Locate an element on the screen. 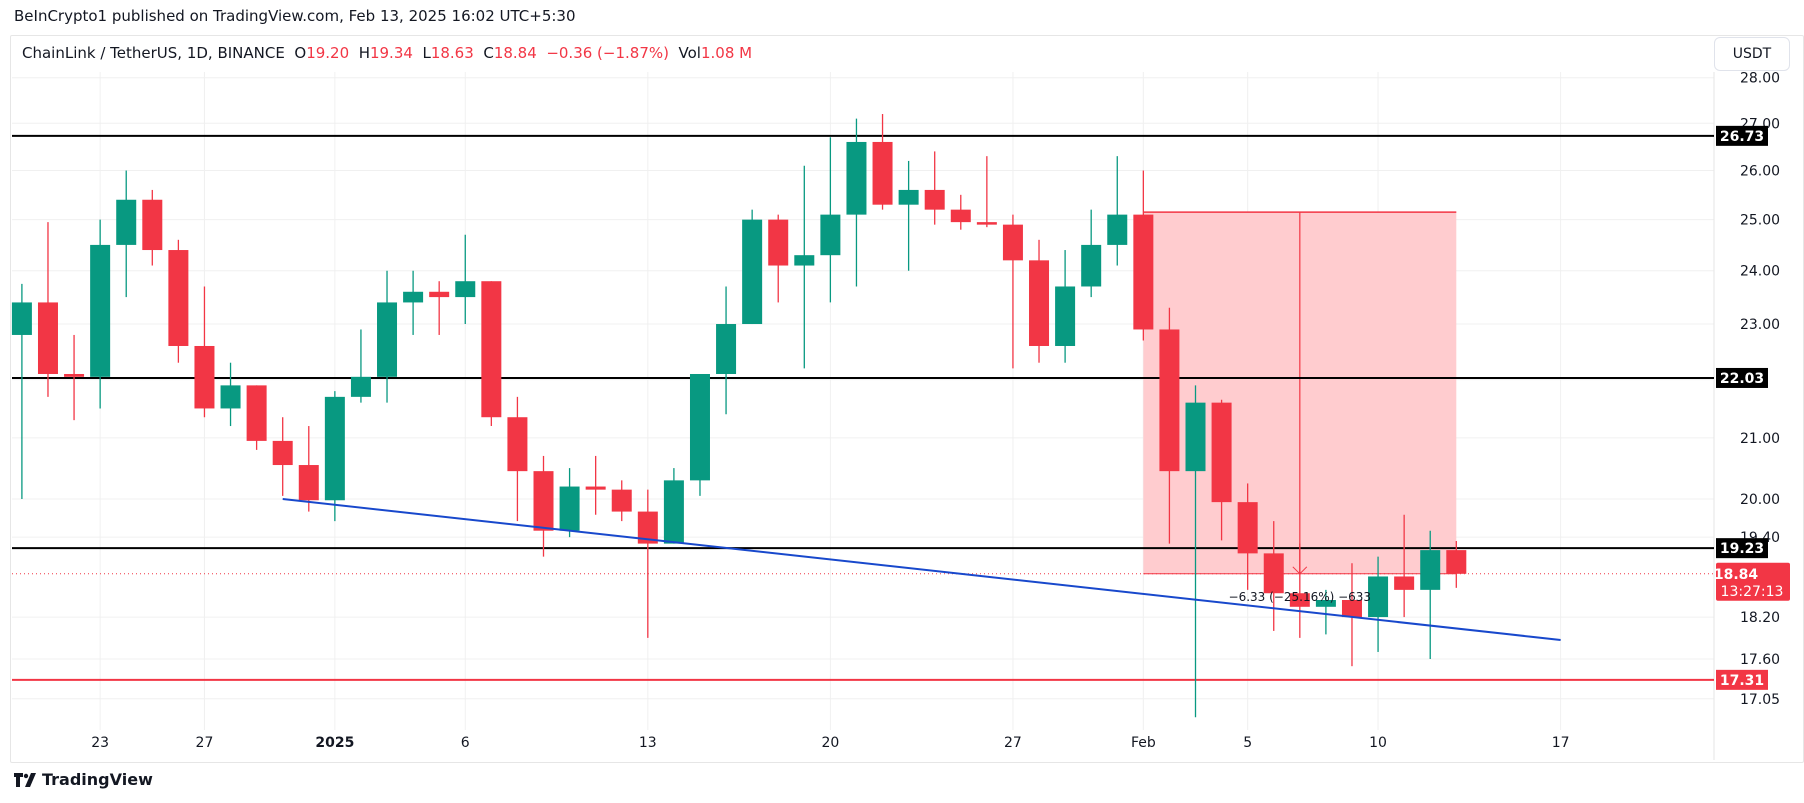 The width and height of the screenshot is (1804, 803). symbol-name: ChainLink / TetherUS, 1D, BINANCE is located at coordinates (153, 53).